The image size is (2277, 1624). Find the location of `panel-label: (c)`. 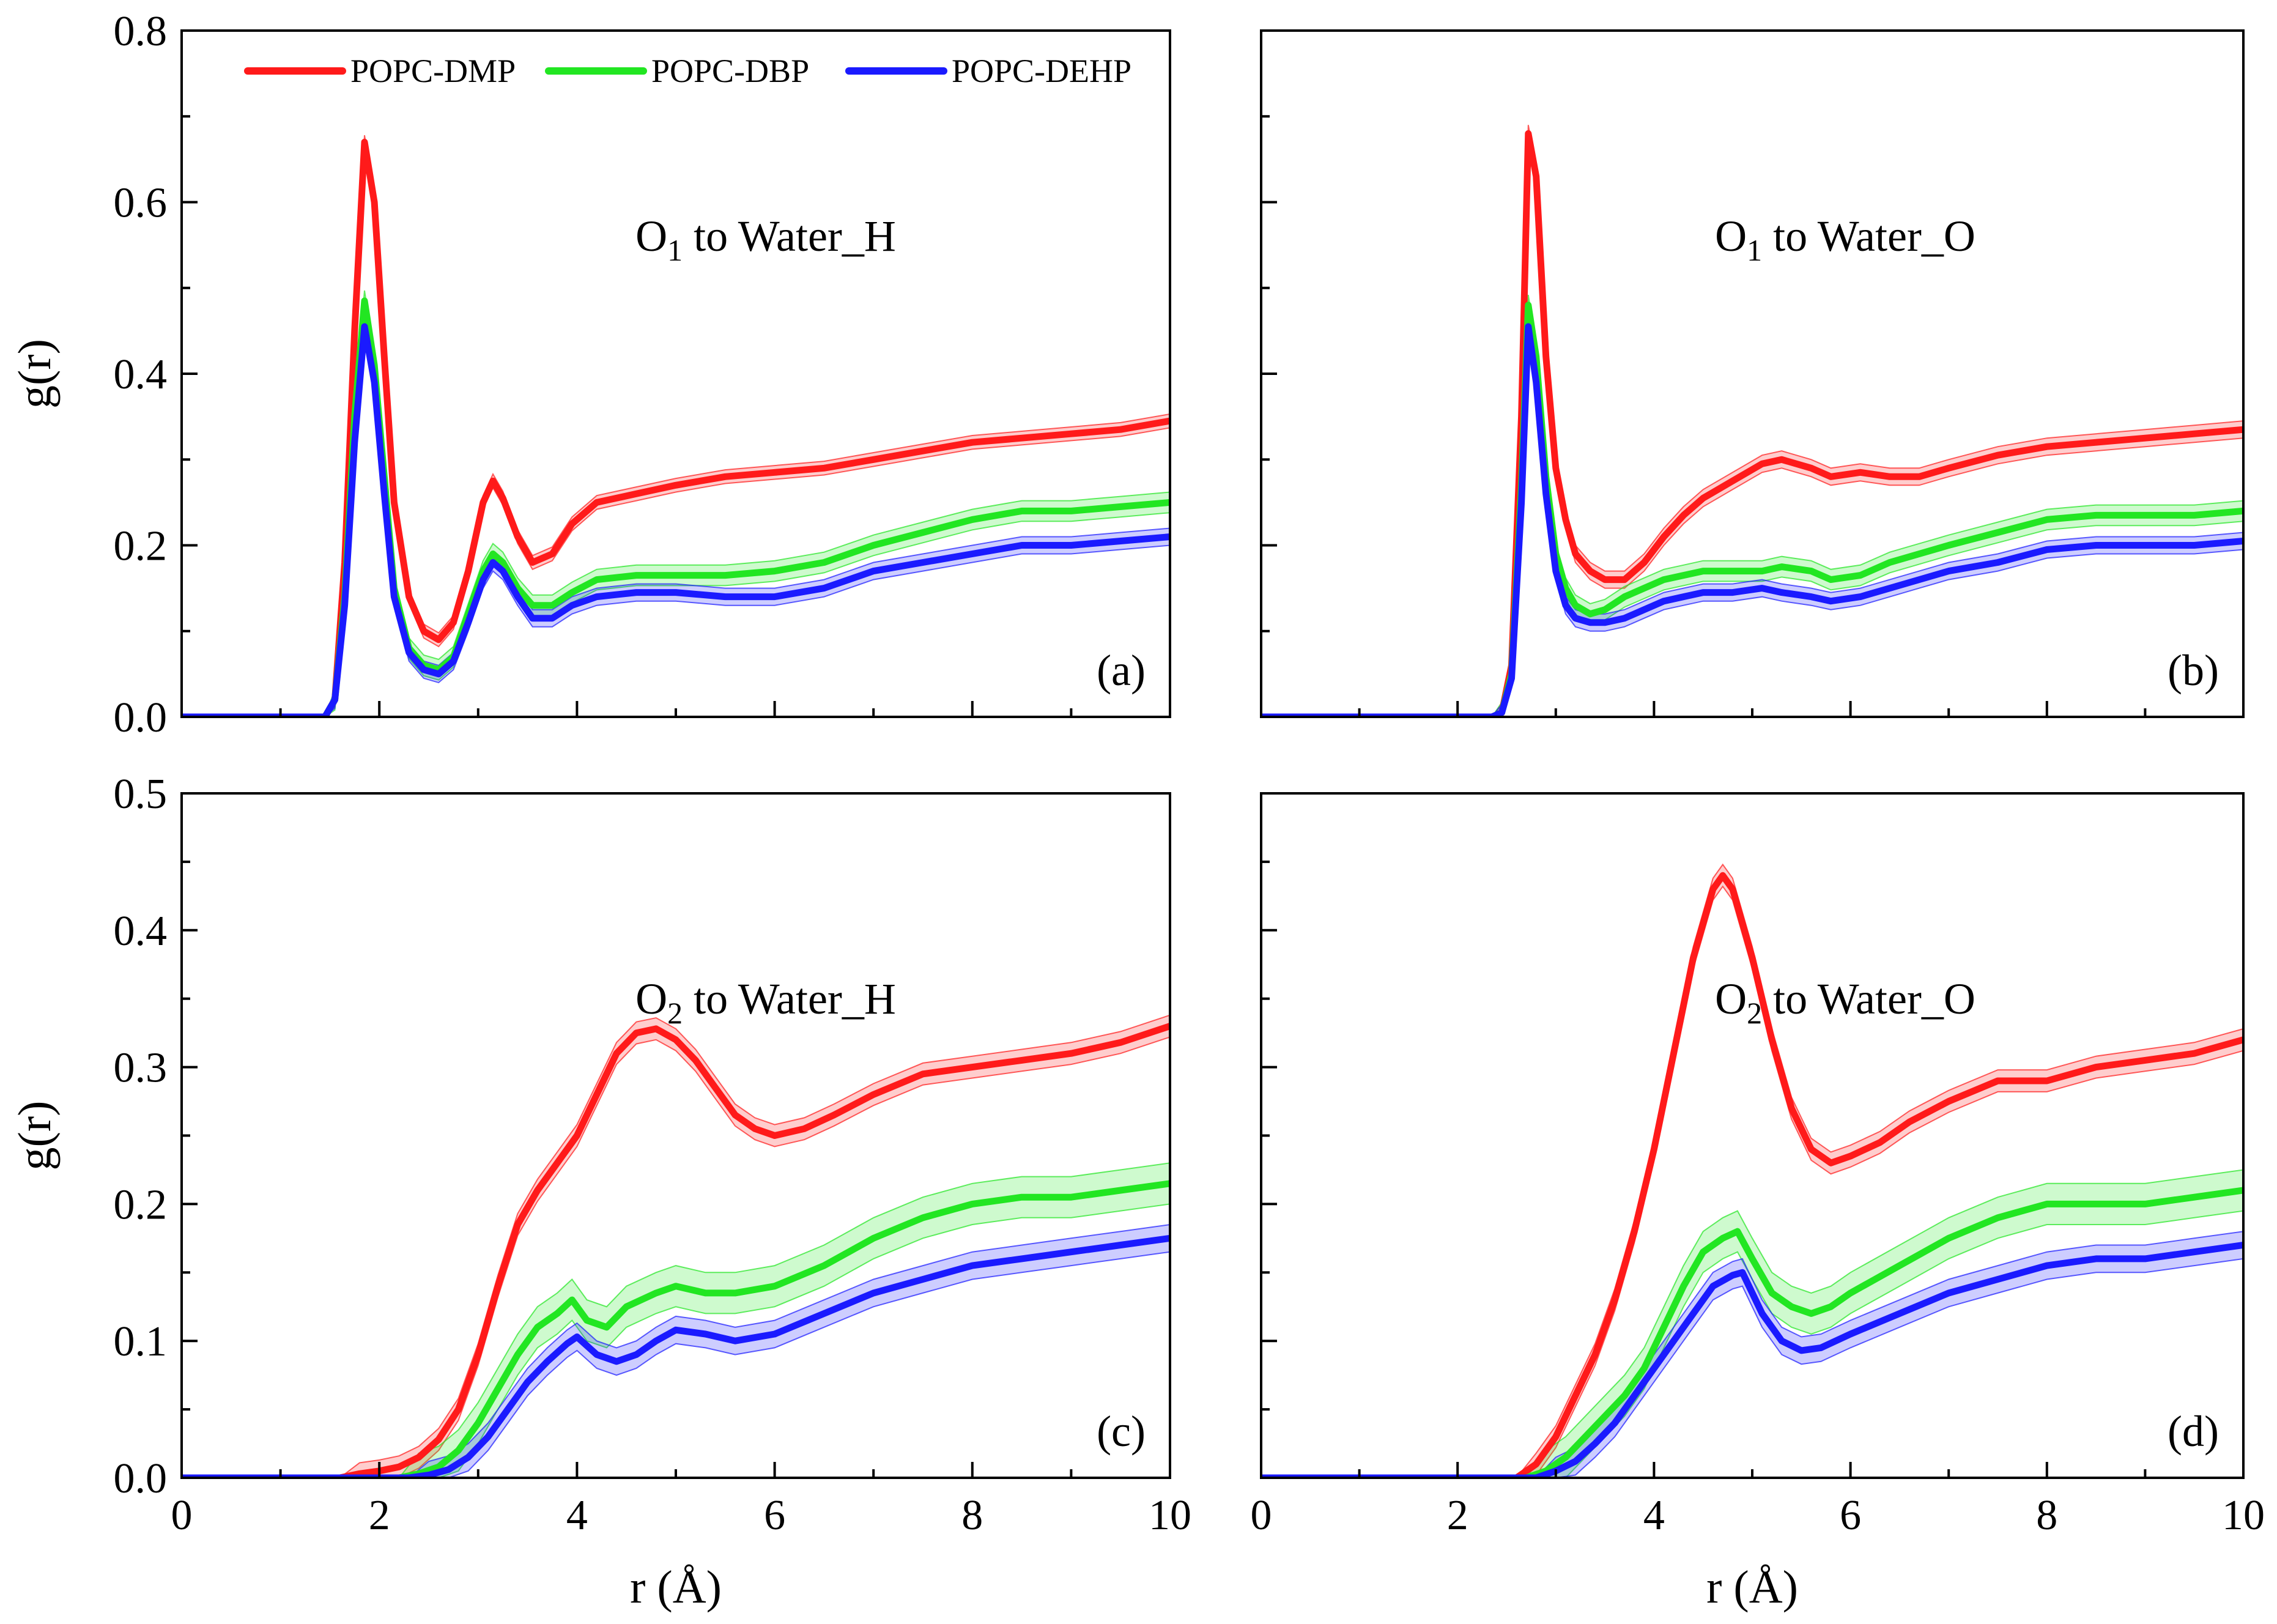

panel-label: (c) is located at coordinates (1121, 1431).